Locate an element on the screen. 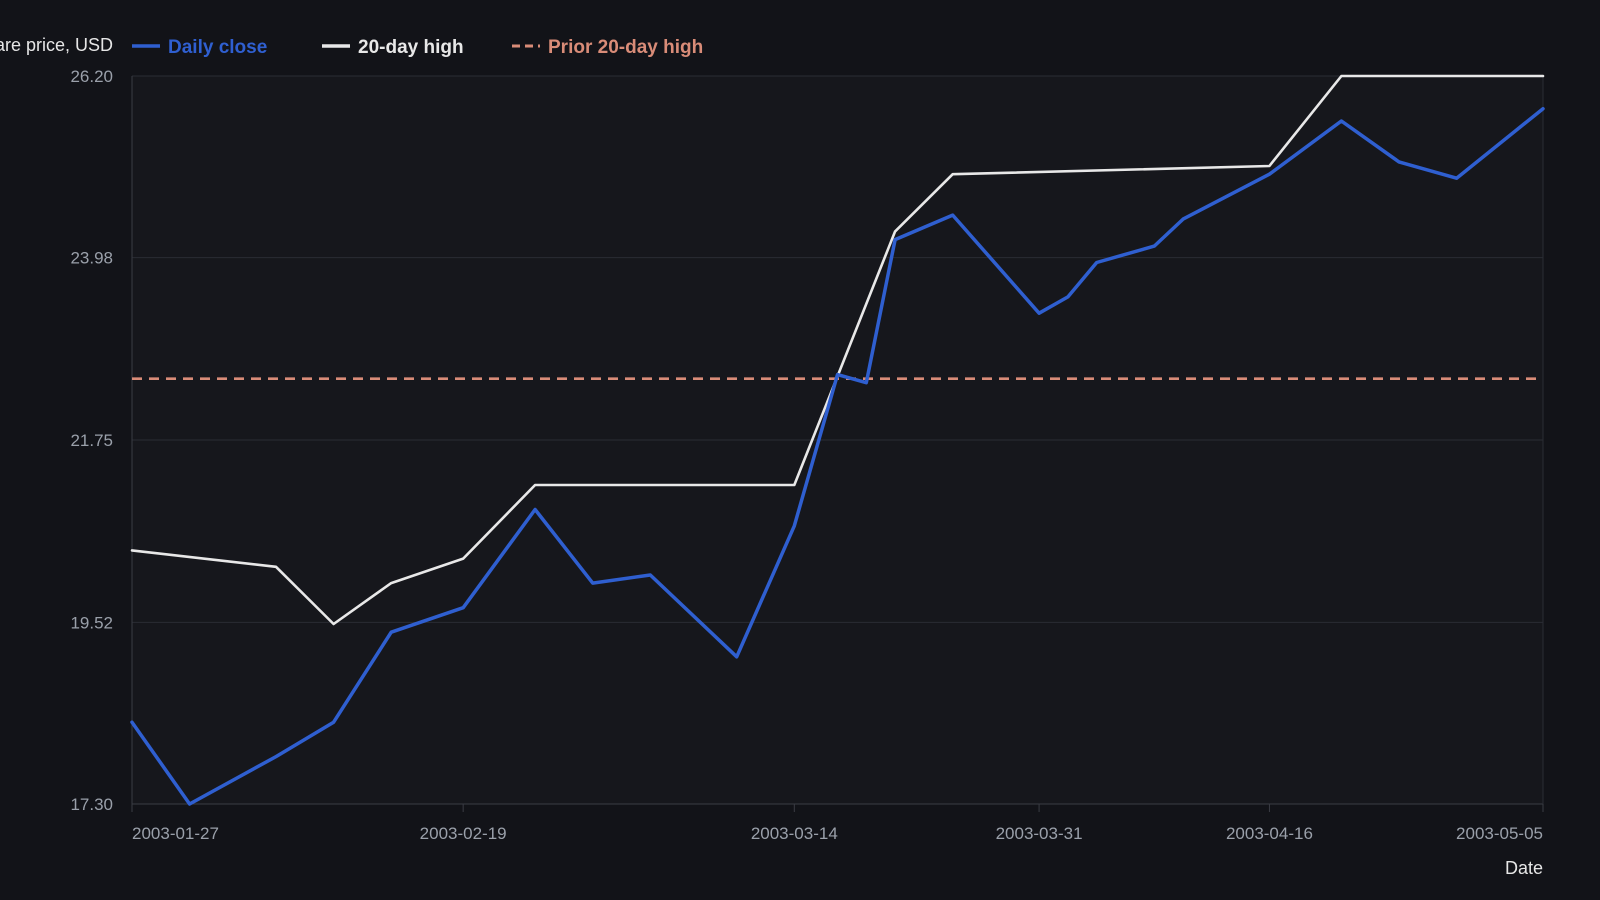 The width and height of the screenshot is (1600, 900). legend: Daily close 20-day high Prior 20-day high is located at coordinates (417, 47).